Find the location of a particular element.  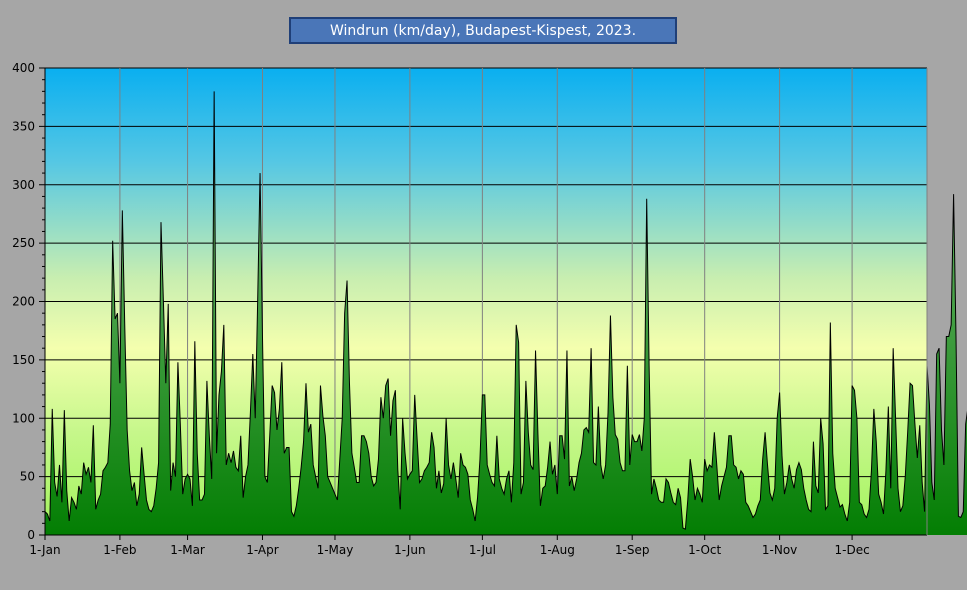

x-tick-label: 1-Sep is located at coordinates (632, 550).